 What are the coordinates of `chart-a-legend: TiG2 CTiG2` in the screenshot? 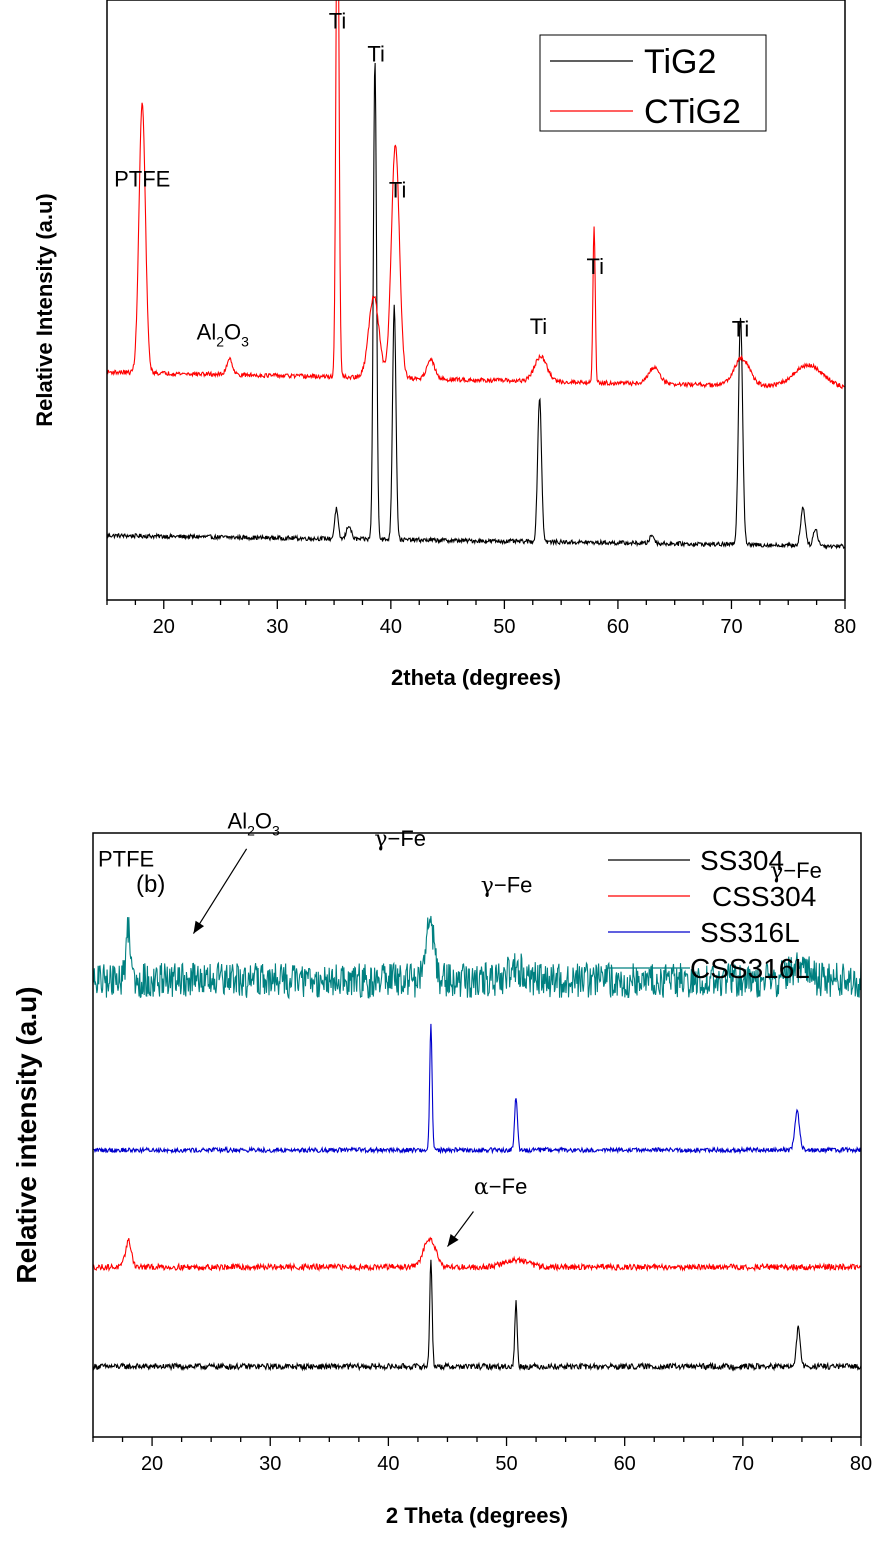 It's located at (653, 83).